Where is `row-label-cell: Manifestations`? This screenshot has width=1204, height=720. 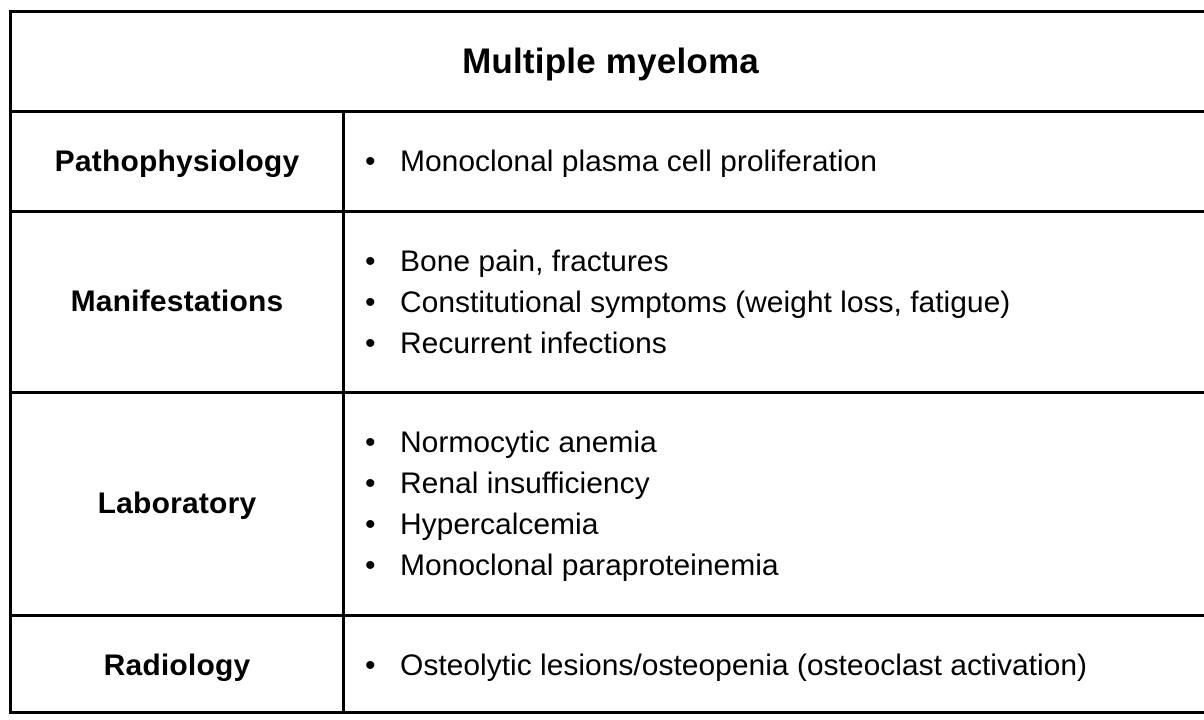 row-label-cell: Manifestations is located at coordinates (178, 302).